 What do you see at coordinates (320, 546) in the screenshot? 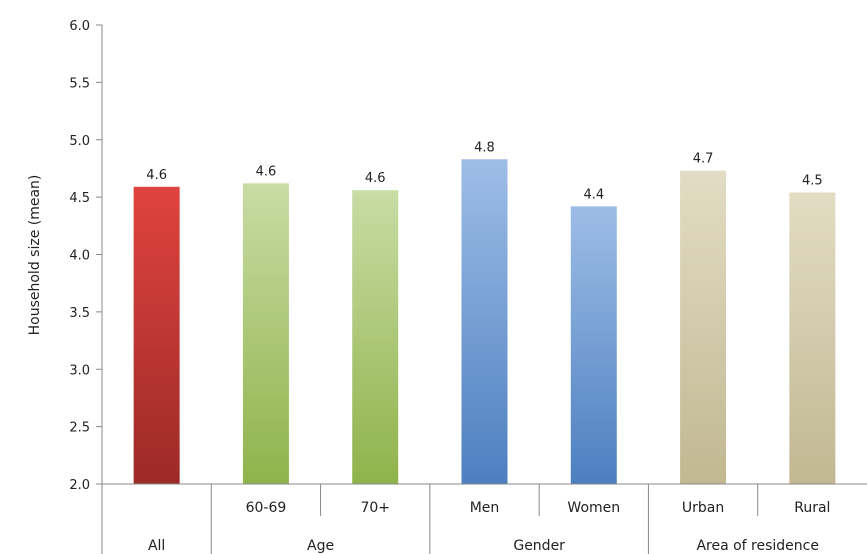
I see `group-label: Age` at bounding box center [320, 546].